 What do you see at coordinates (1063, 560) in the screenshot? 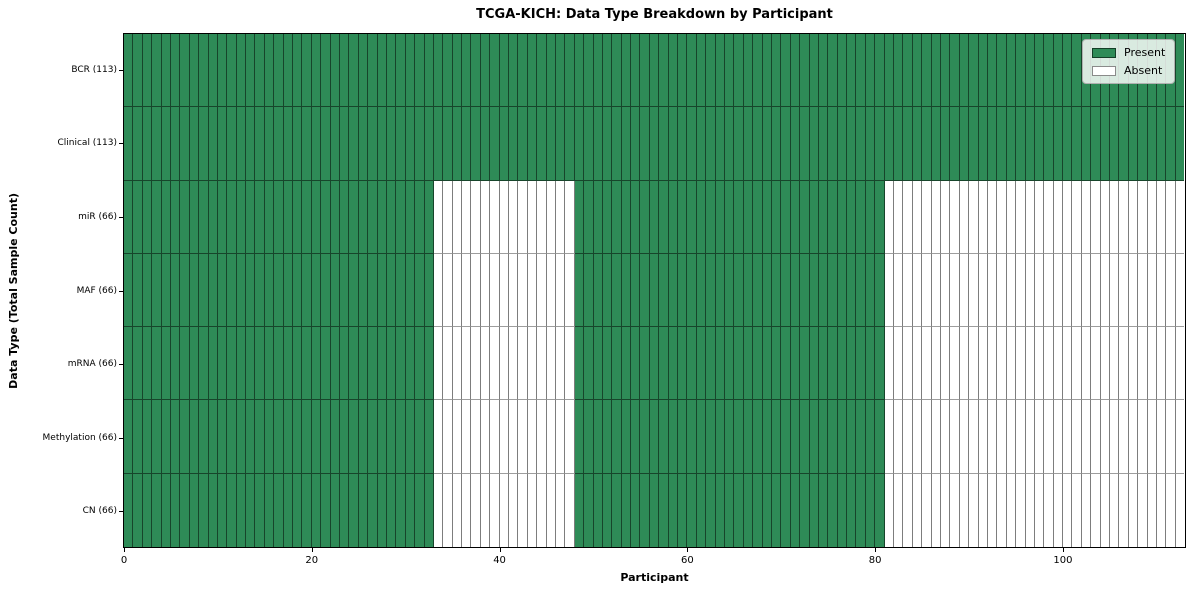
I see `x-tick-label: 100` at bounding box center [1063, 560].